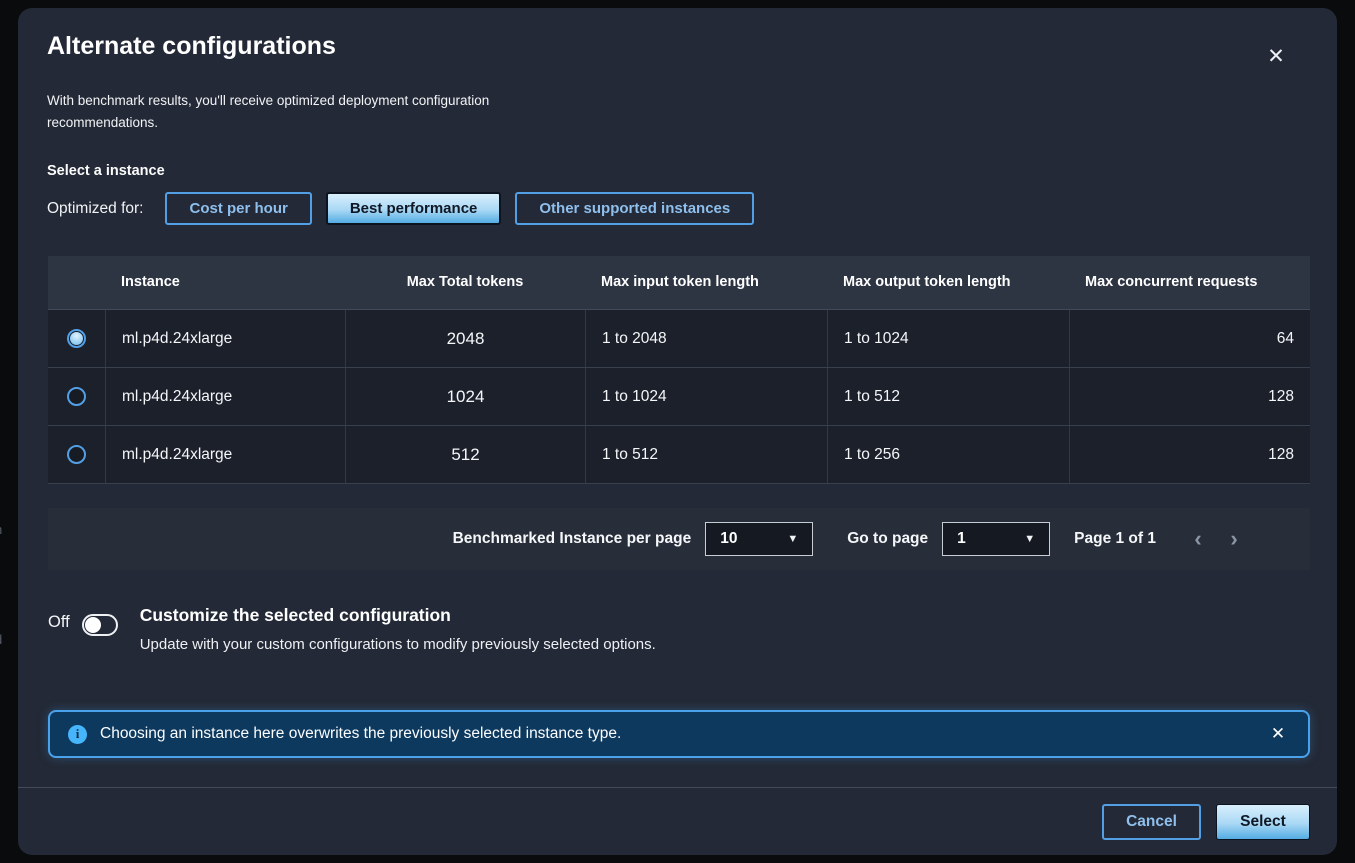  What do you see at coordinates (191, 46) in the screenshot?
I see `dialog-title: Alternate configurations` at bounding box center [191, 46].